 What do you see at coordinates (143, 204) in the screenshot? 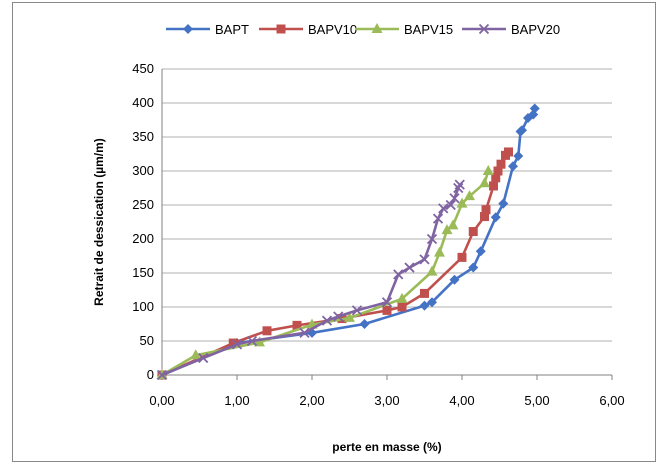
I see `y-tick-label: 250` at bounding box center [143, 204].